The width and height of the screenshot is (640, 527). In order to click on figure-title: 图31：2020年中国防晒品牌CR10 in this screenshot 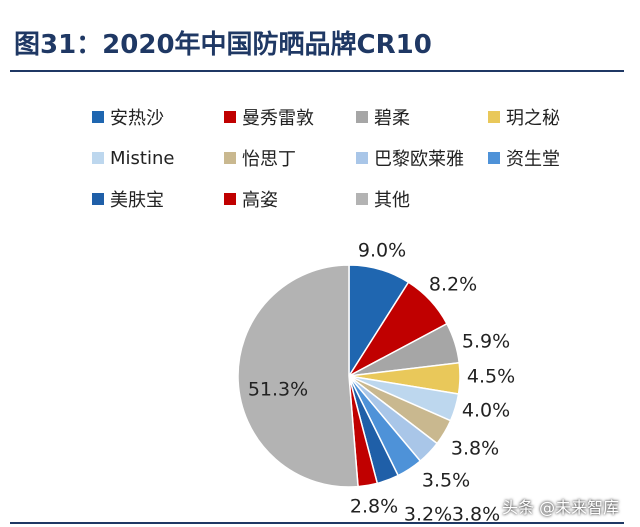, I will do `click(223, 45)`.